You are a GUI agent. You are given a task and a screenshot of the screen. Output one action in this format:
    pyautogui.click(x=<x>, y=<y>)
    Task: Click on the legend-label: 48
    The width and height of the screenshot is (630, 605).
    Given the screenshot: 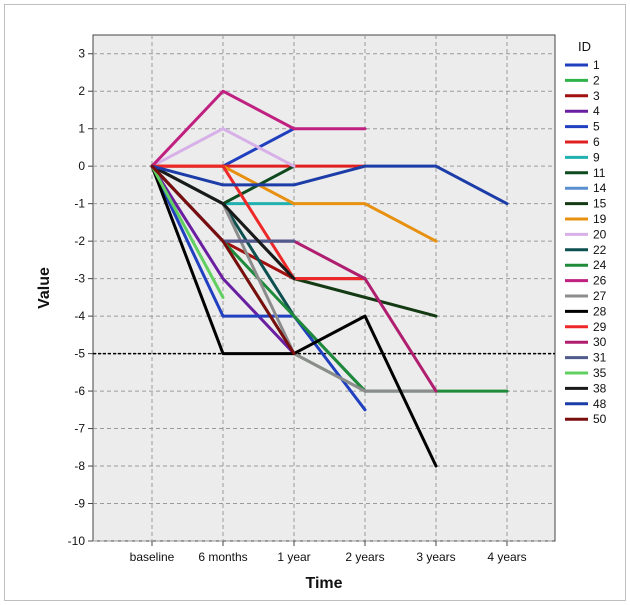 What is the action you would take?
    pyautogui.click(x=600, y=404)
    